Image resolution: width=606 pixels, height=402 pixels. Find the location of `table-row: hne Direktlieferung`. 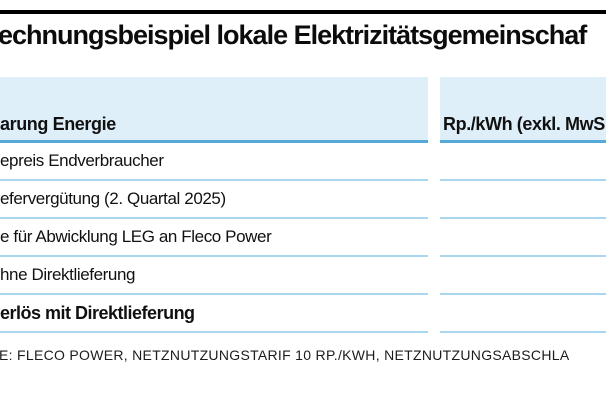

table-row: hne Direktlieferung is located at coordinates (303, 276).